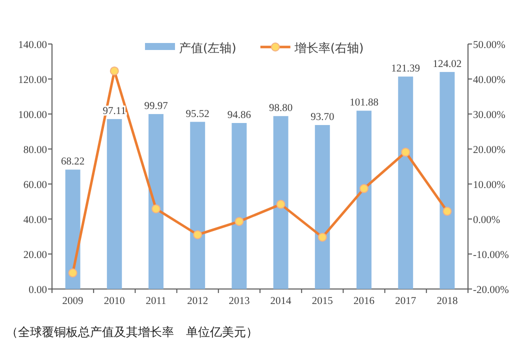  What do you see at coordinates (405, 69) in the screenshot?
I see `data-label: 121.39` at bounding box center [405, 69].